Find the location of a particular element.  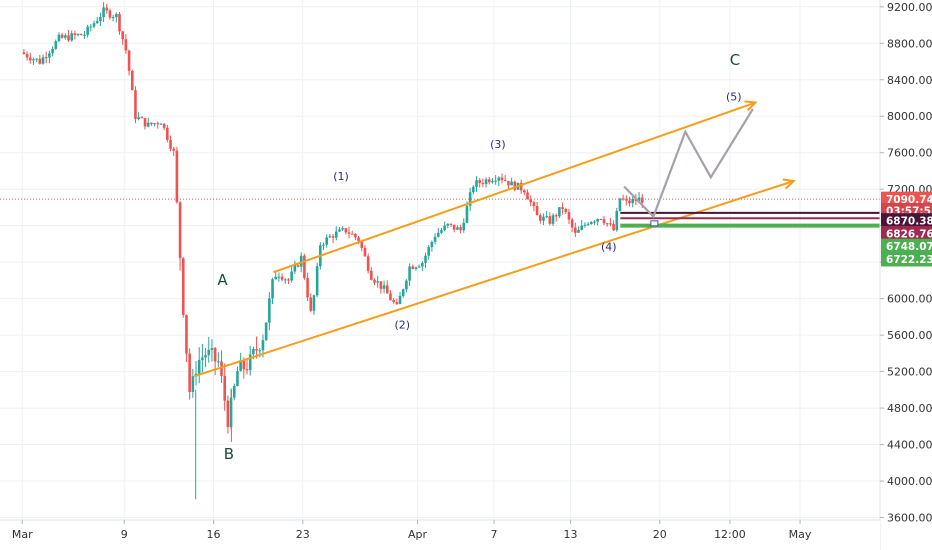

elliott-wave-letter: A is located at coordinates (222, 280).